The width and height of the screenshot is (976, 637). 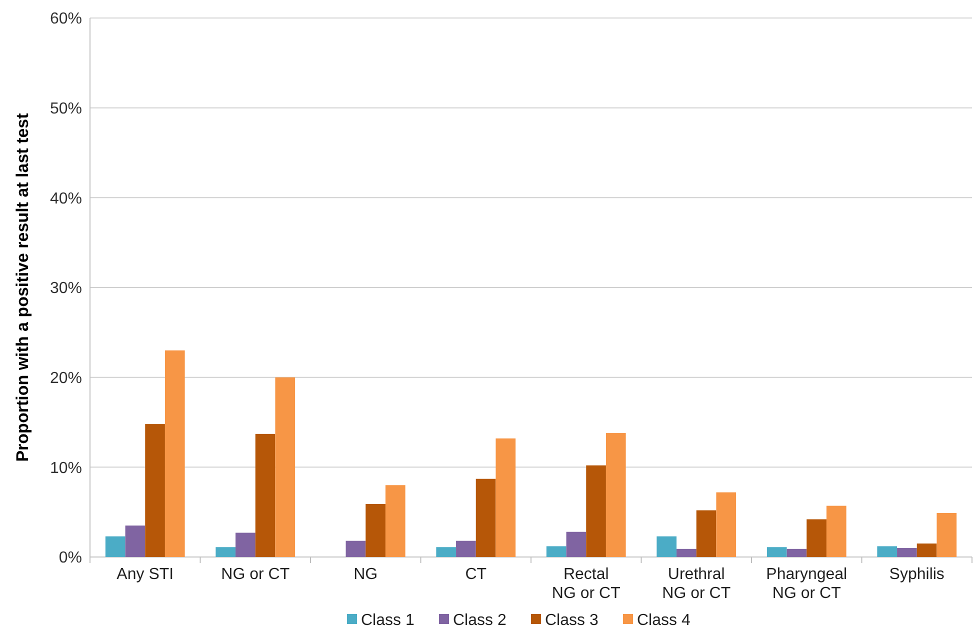 I want to click on x-tick-label: Syphilis, so click(x=916, y=574).